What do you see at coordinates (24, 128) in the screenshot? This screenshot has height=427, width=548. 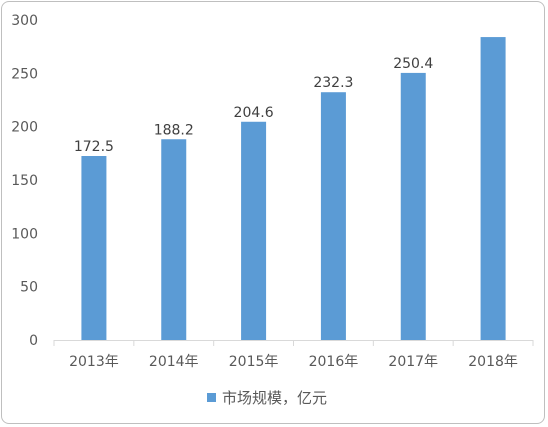 I see `y-tick-label: 200` at bounding box center [24, 128].